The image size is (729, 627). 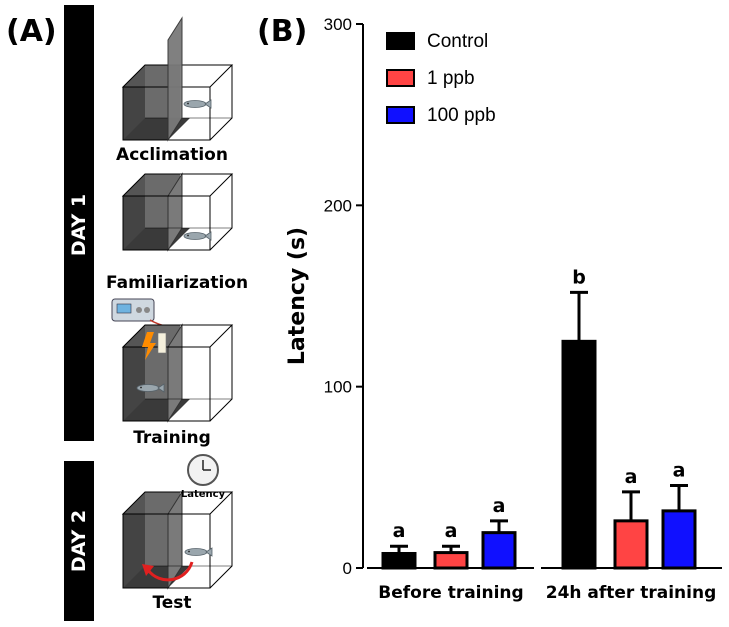 I want to click on training-tank, so click(x=177, y=373).